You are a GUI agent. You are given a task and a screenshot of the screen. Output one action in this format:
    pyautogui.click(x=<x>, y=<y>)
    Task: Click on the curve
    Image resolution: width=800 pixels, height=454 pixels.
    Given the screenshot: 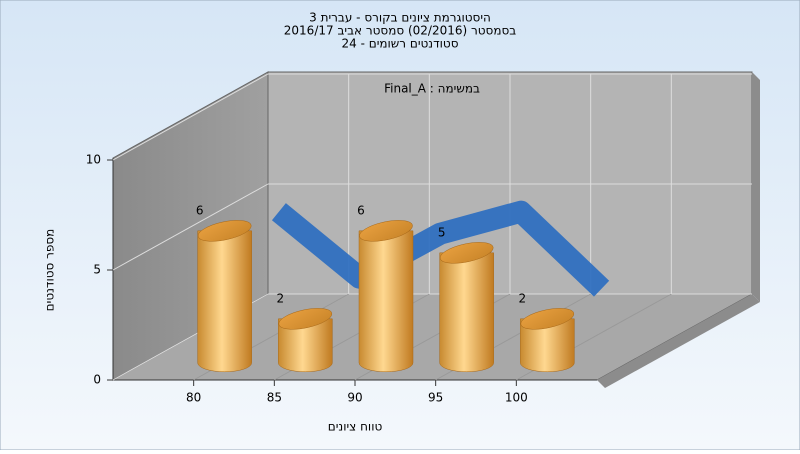 What is the action you would take?
    pyautogui.click(x=440, y=248)
    